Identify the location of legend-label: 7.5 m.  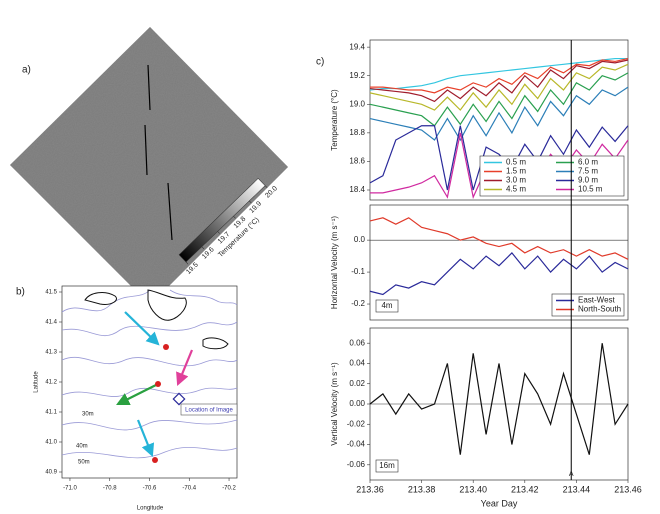
(588, 171).